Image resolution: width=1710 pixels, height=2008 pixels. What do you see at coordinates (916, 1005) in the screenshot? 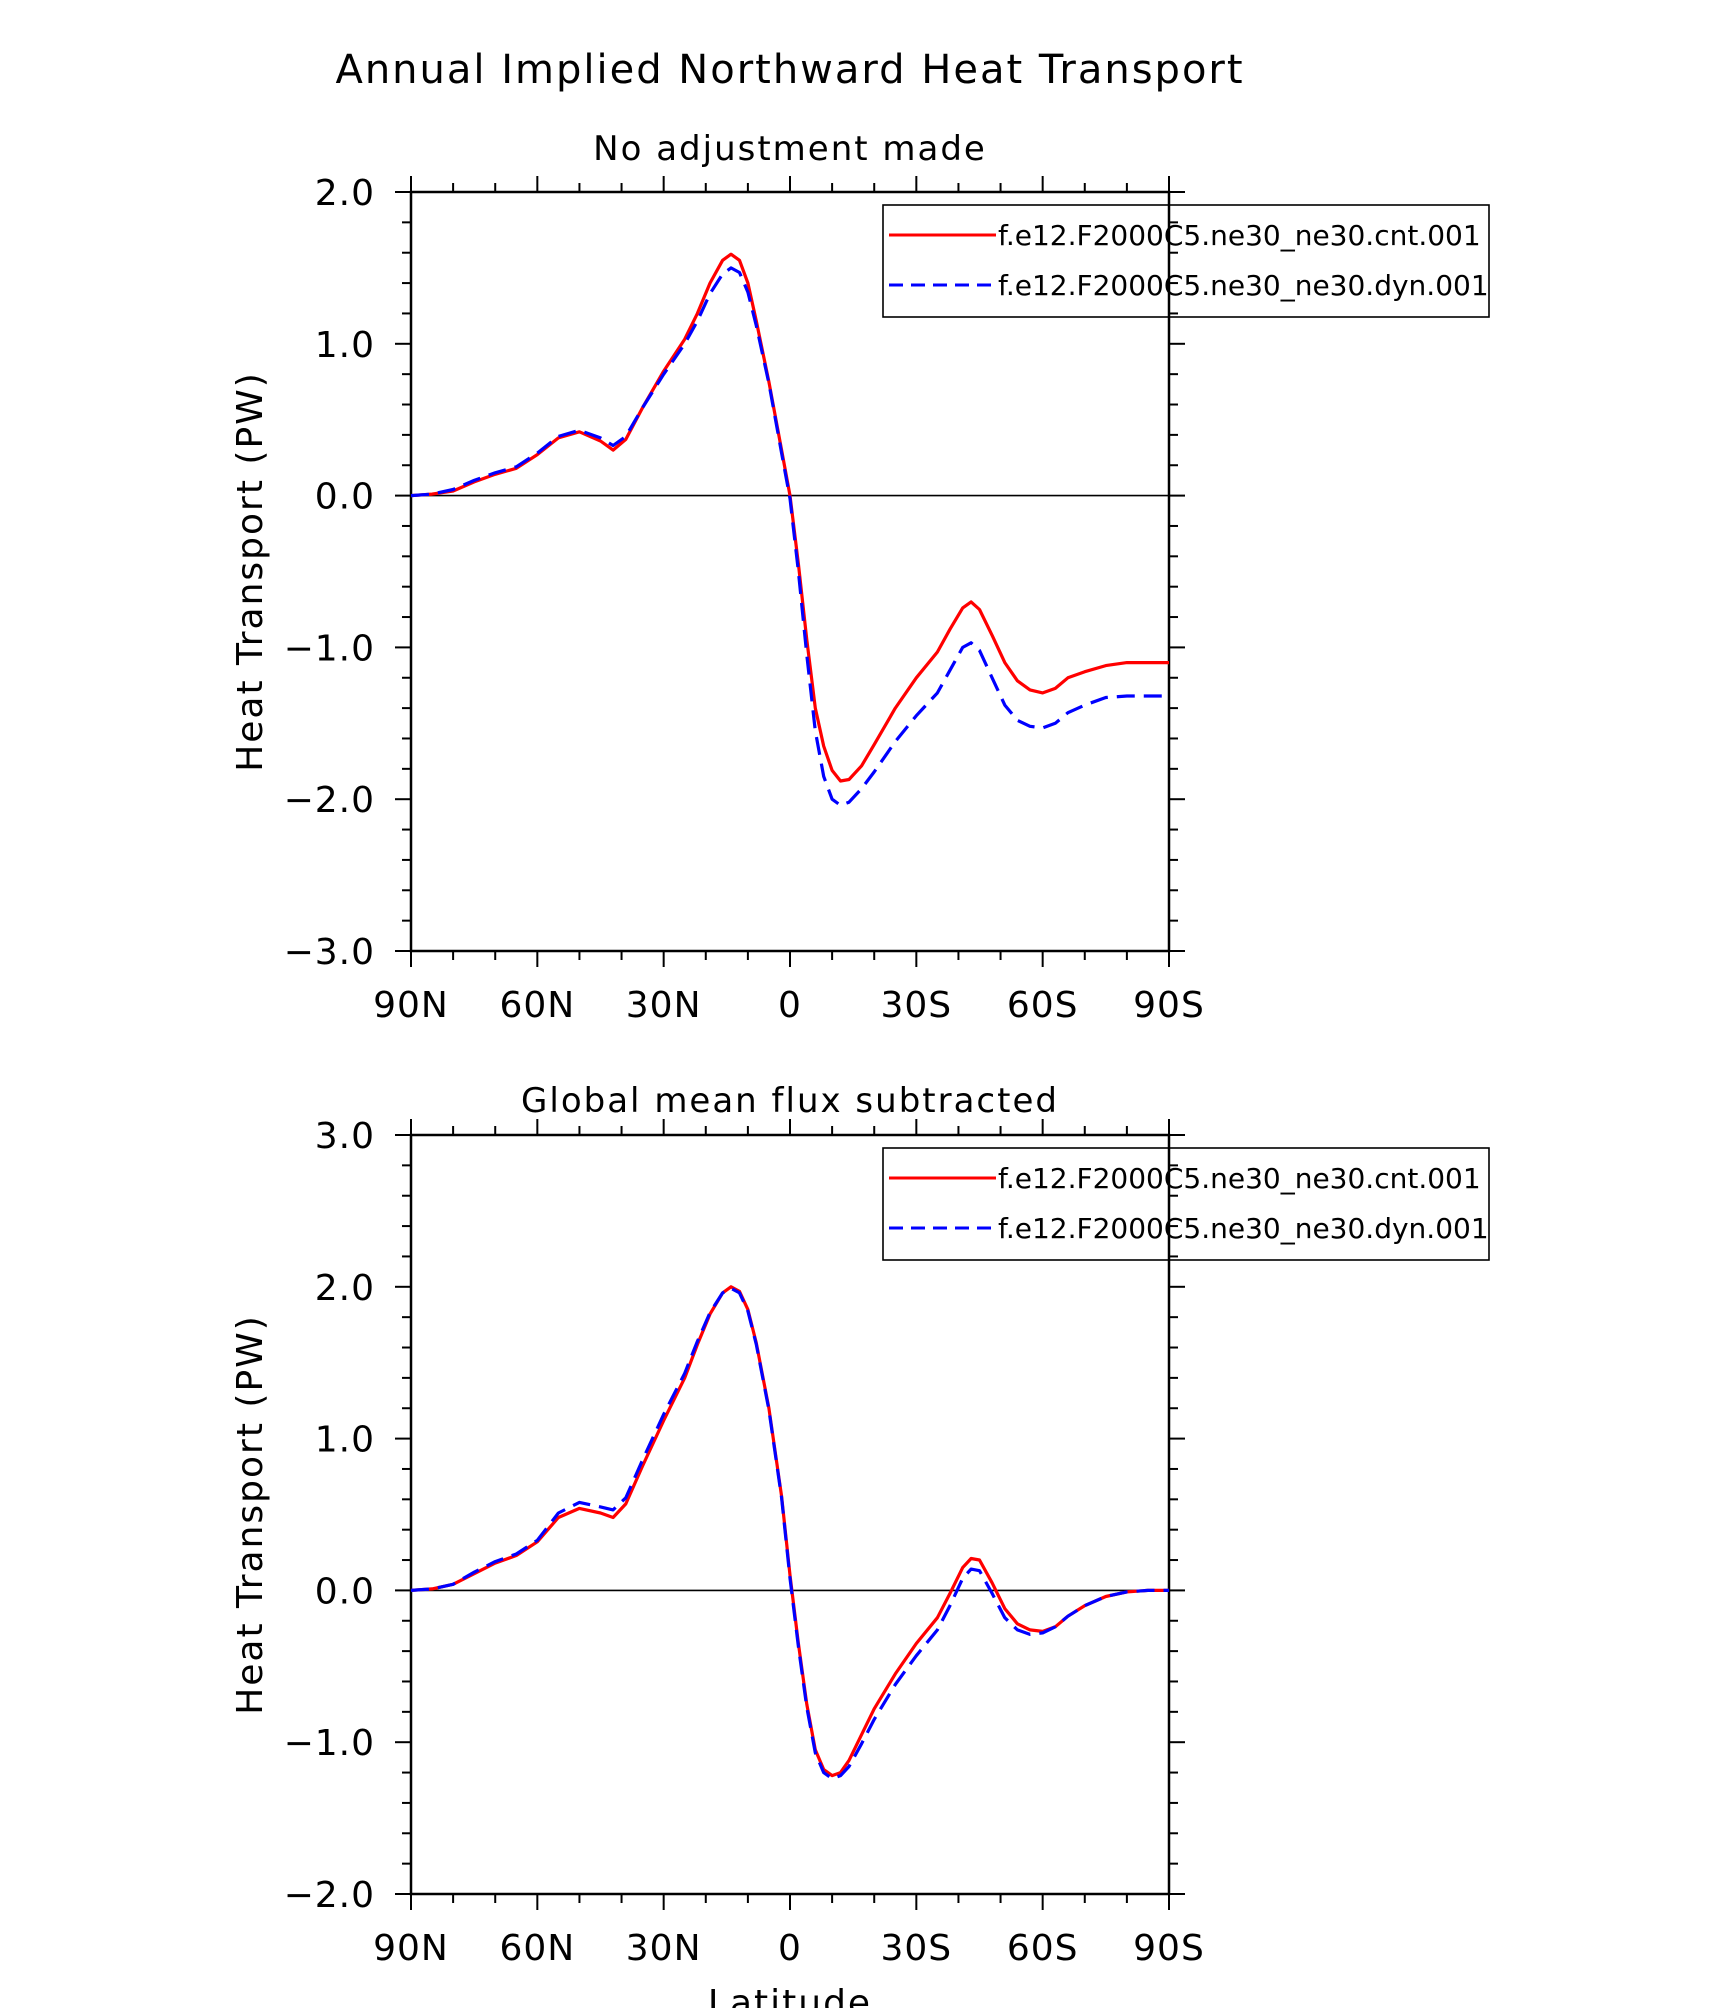
I see `x-tick-label: 30S` at bounding box center [916, 1005].